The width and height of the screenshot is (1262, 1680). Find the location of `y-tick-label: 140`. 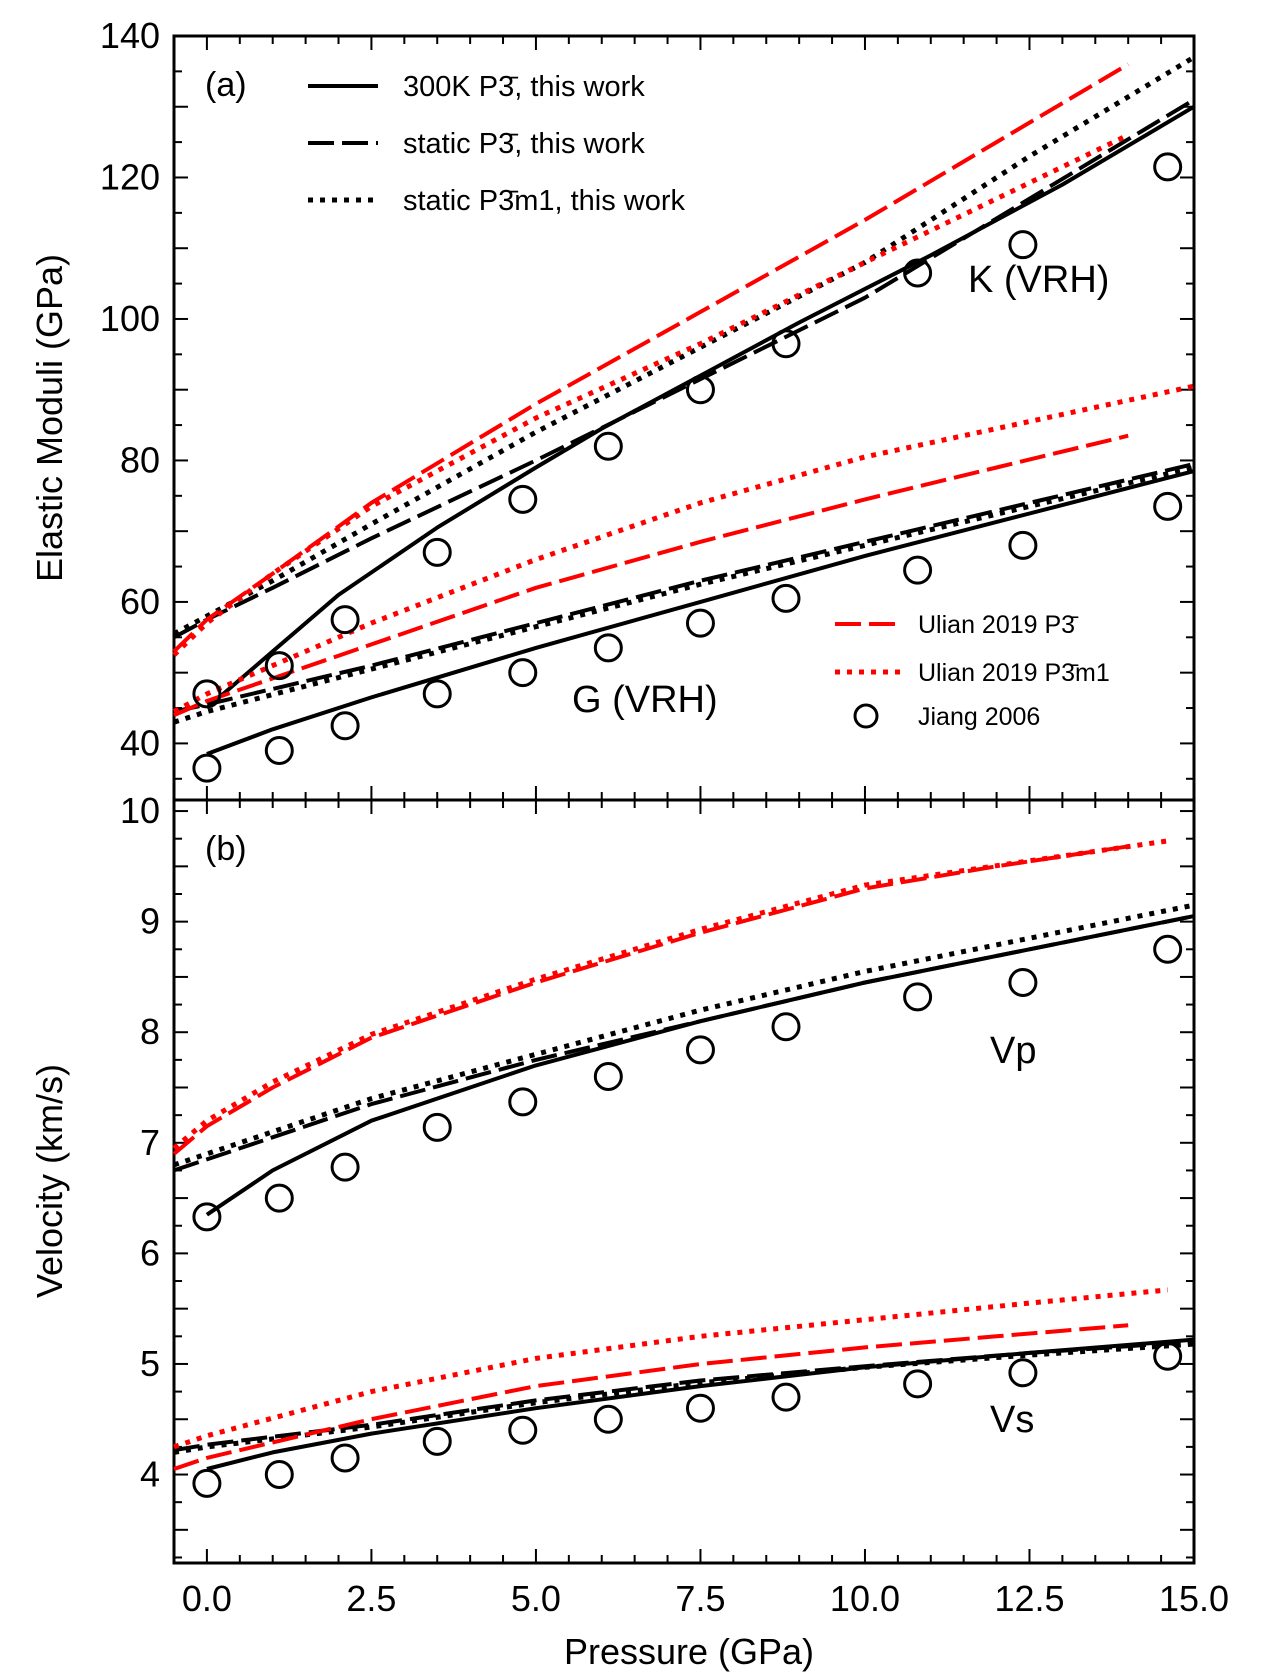

y-tick-label: 140 is located at coordinates (130, 35).